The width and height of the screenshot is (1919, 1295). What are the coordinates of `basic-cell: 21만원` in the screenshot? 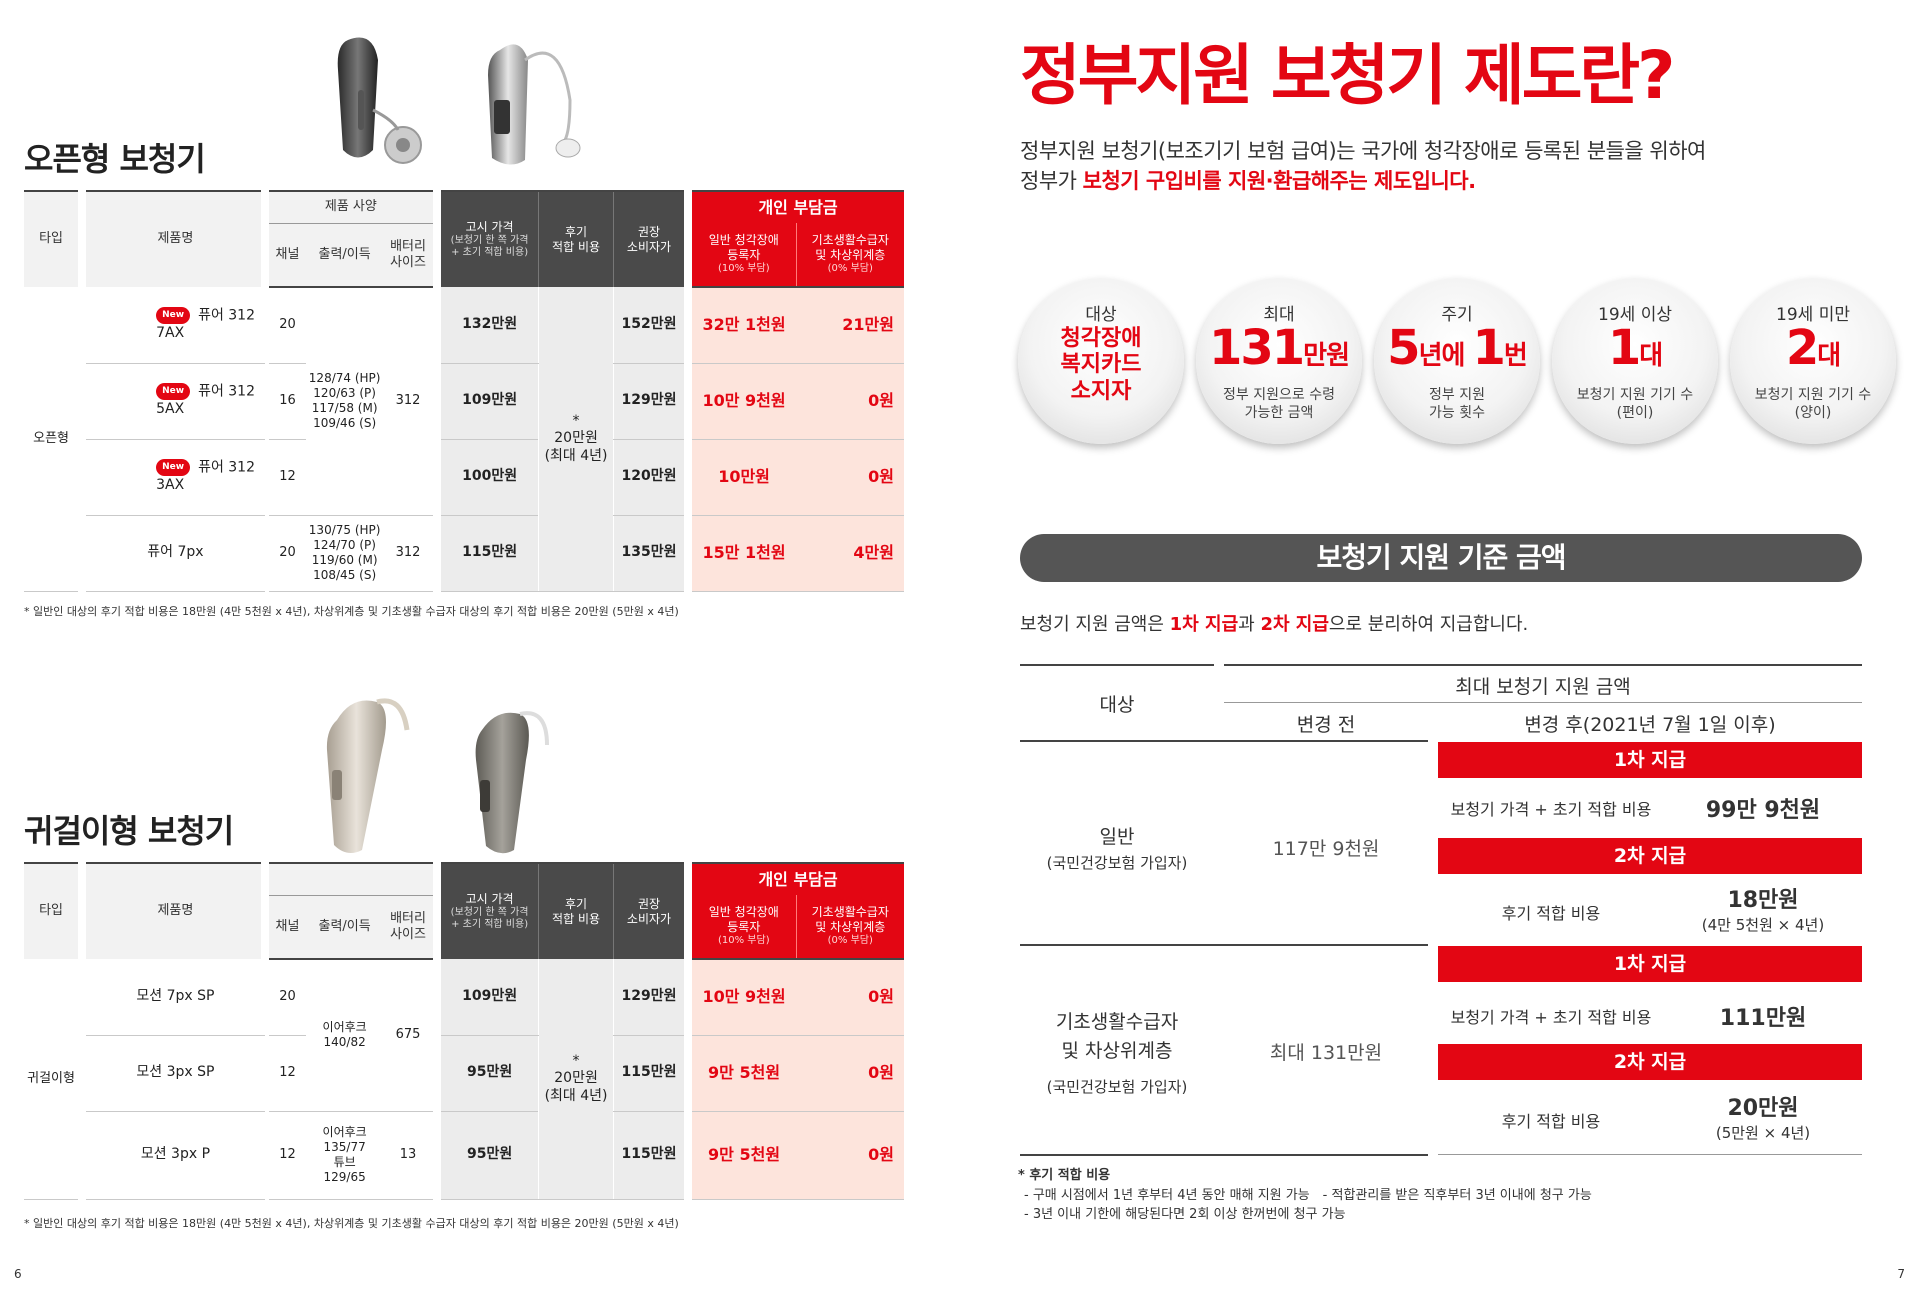 It's located at (850, 325).